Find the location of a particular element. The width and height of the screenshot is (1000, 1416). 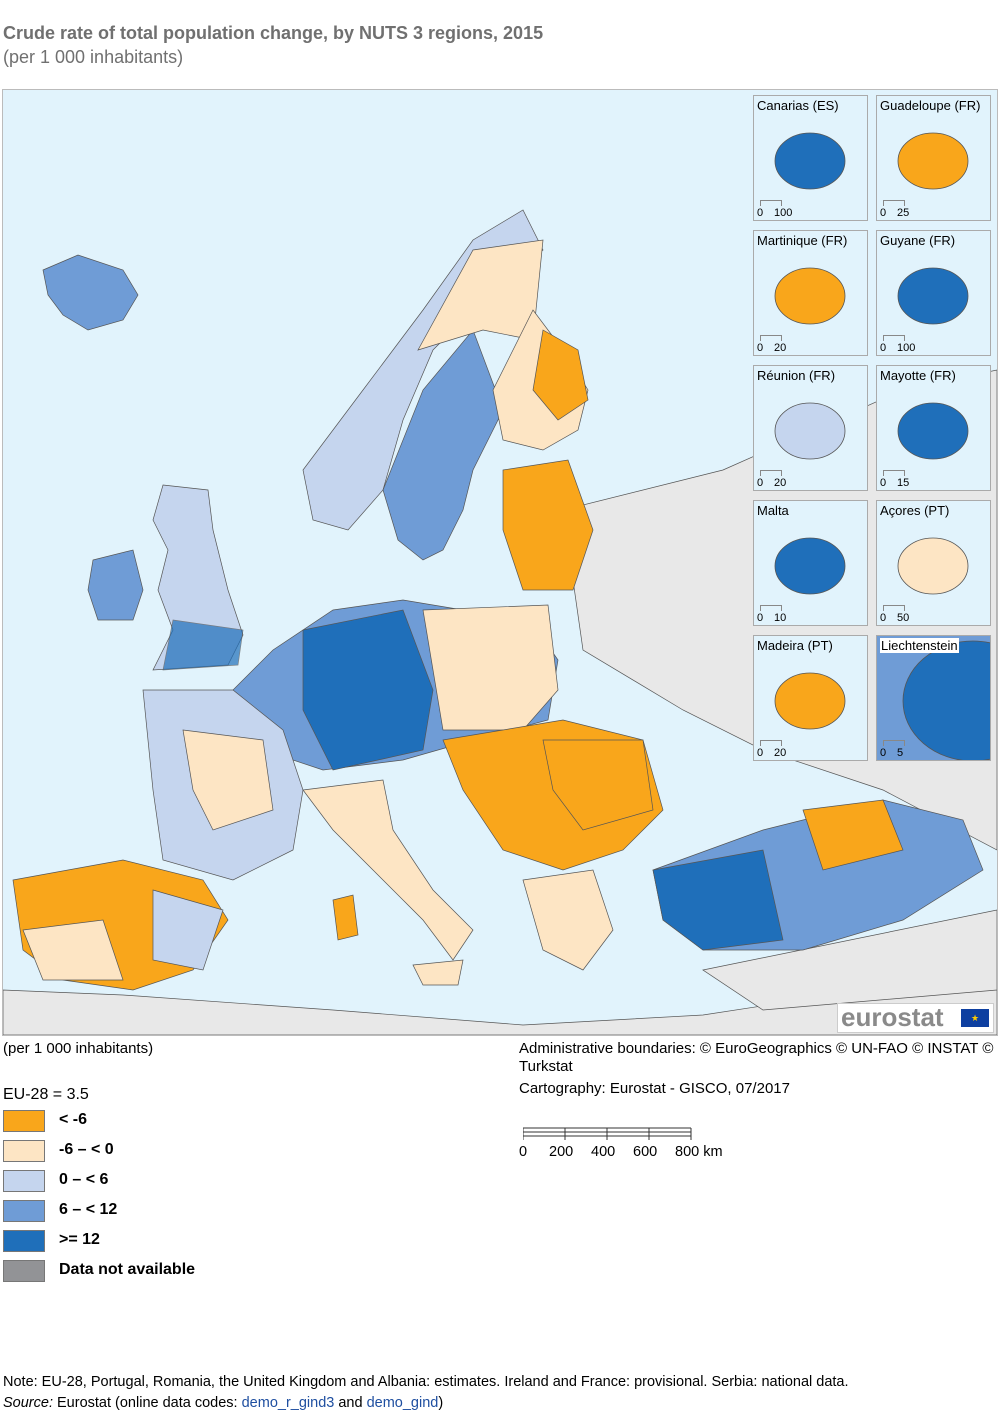

map-subtitle: (per 1 000 inhabitants) is located at coordinates (93, 57).